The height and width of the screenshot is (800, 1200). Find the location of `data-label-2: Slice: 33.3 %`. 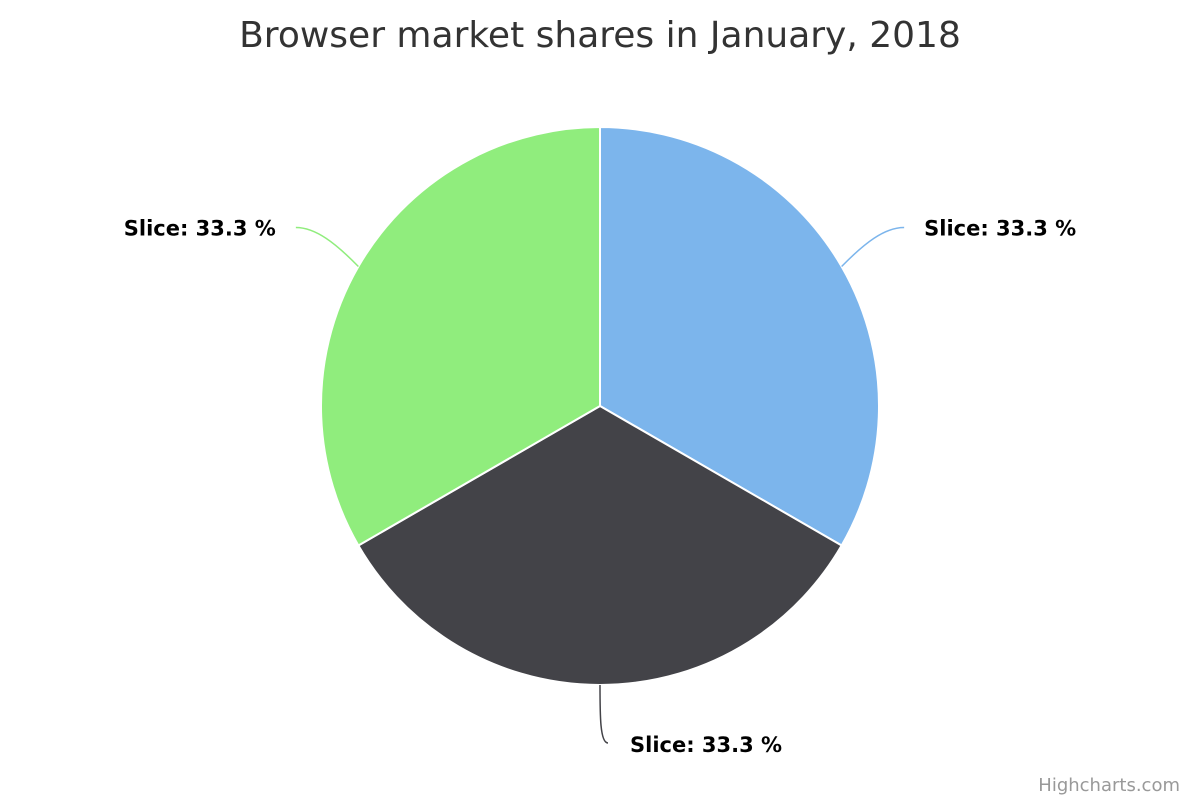

data-label-2: Slice: 33.3 % is located at coordinates (706, 745).